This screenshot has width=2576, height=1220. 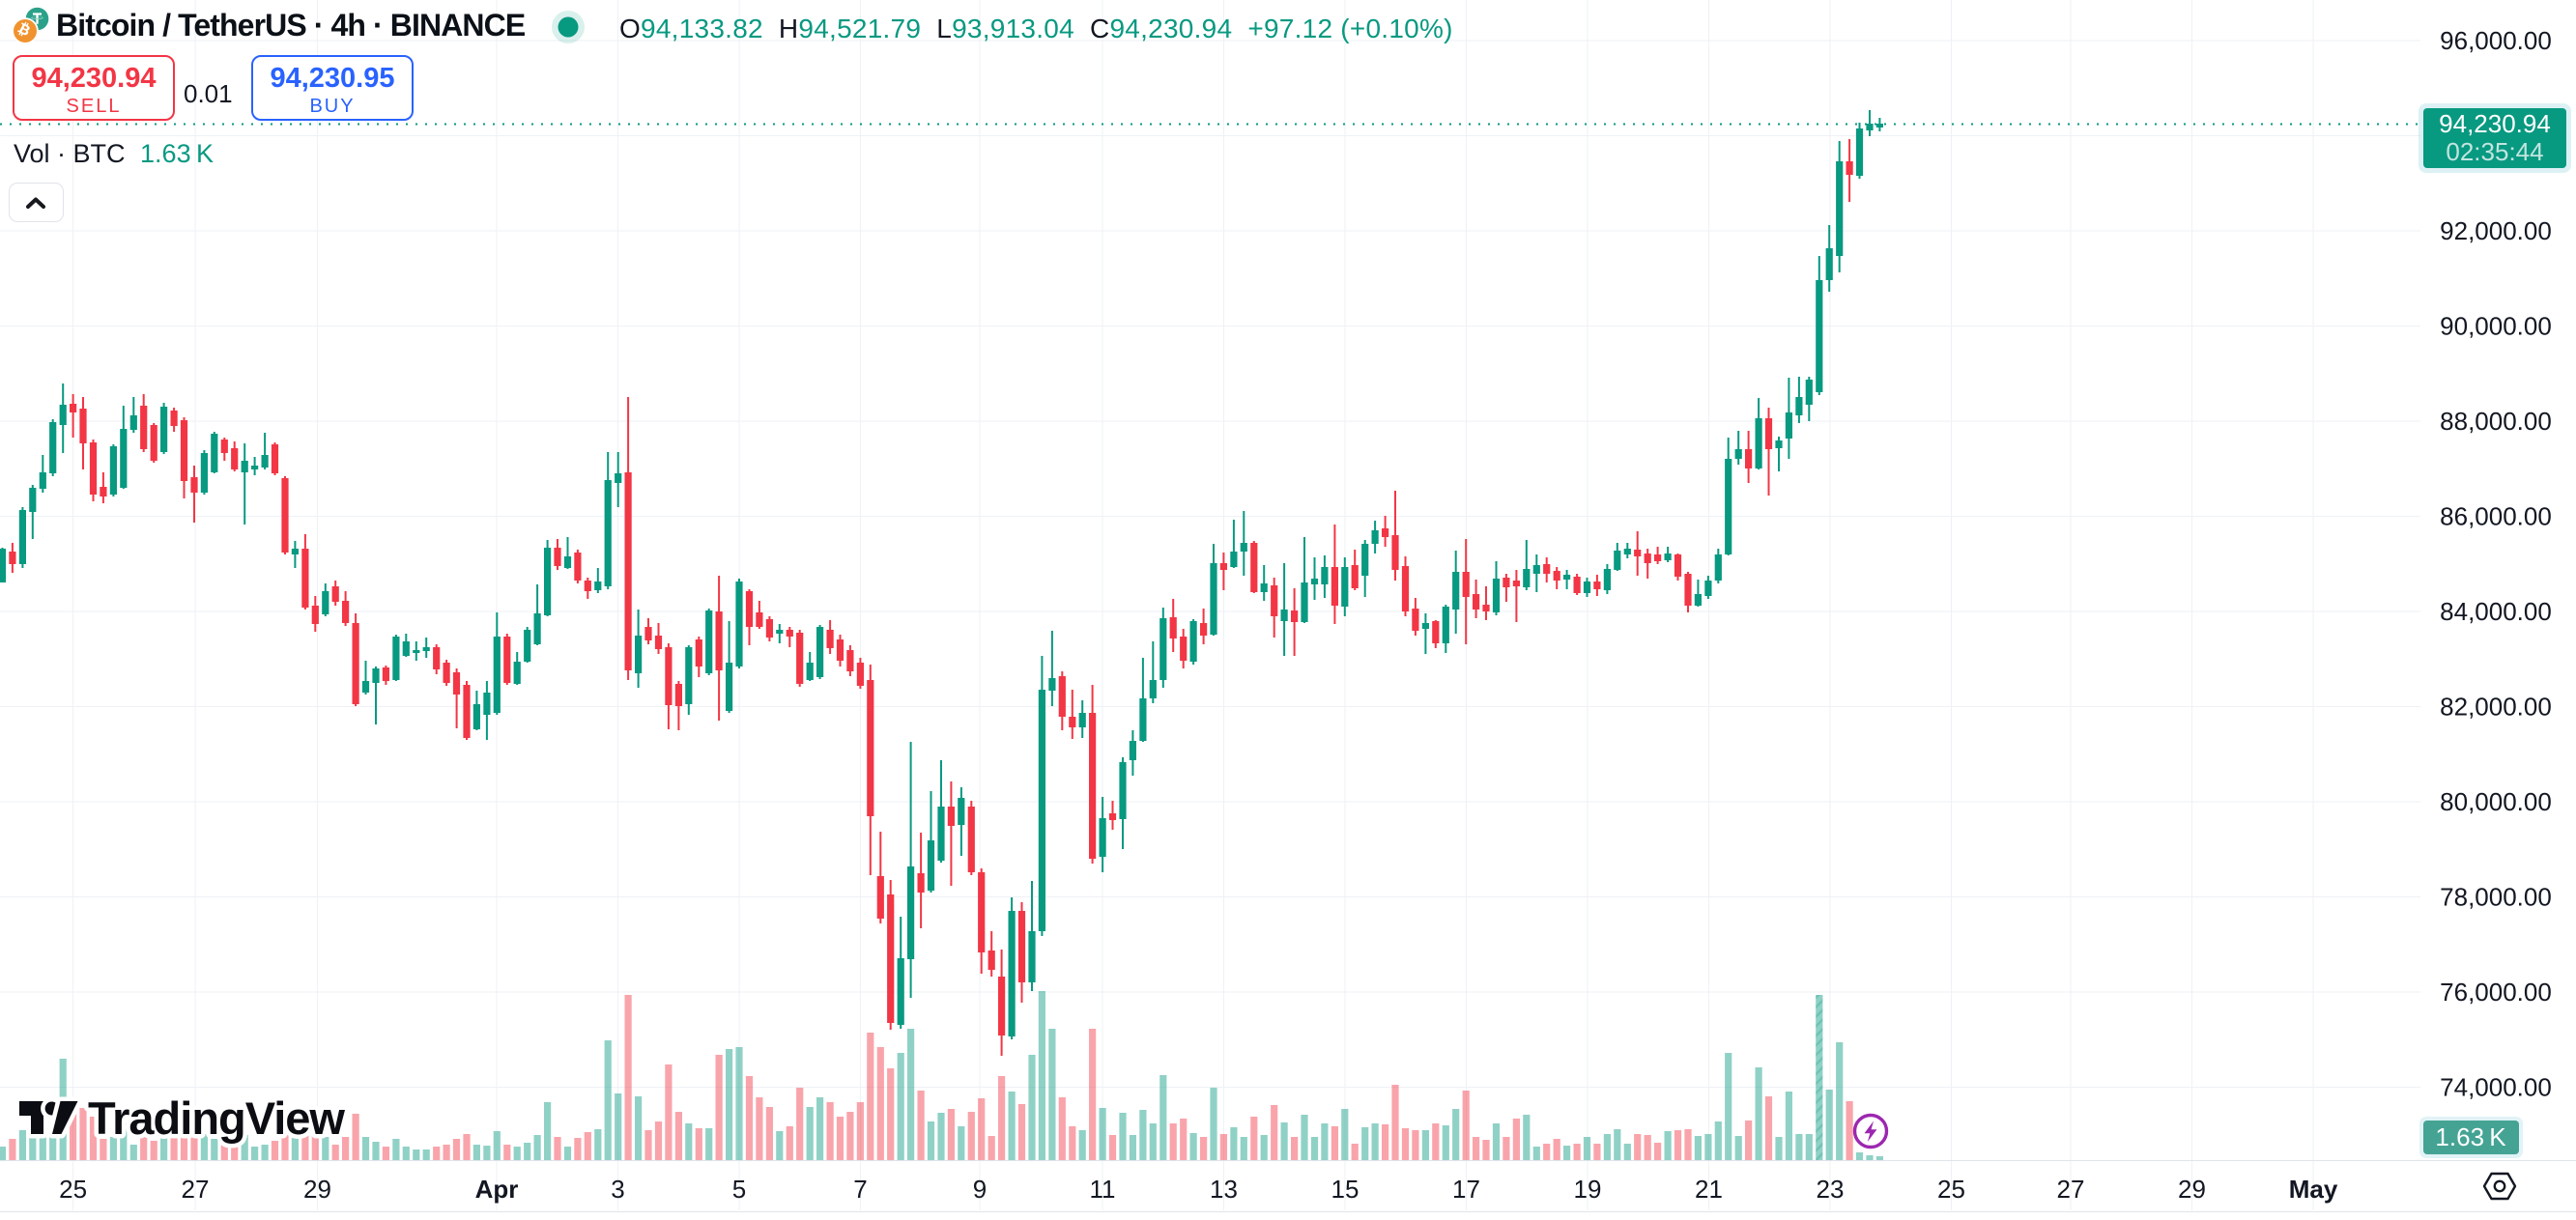 What do you see at coordinates (1466, 1189) in the screenshot?
I see `svg-text: 17` at bounding box center [1466, 1189].